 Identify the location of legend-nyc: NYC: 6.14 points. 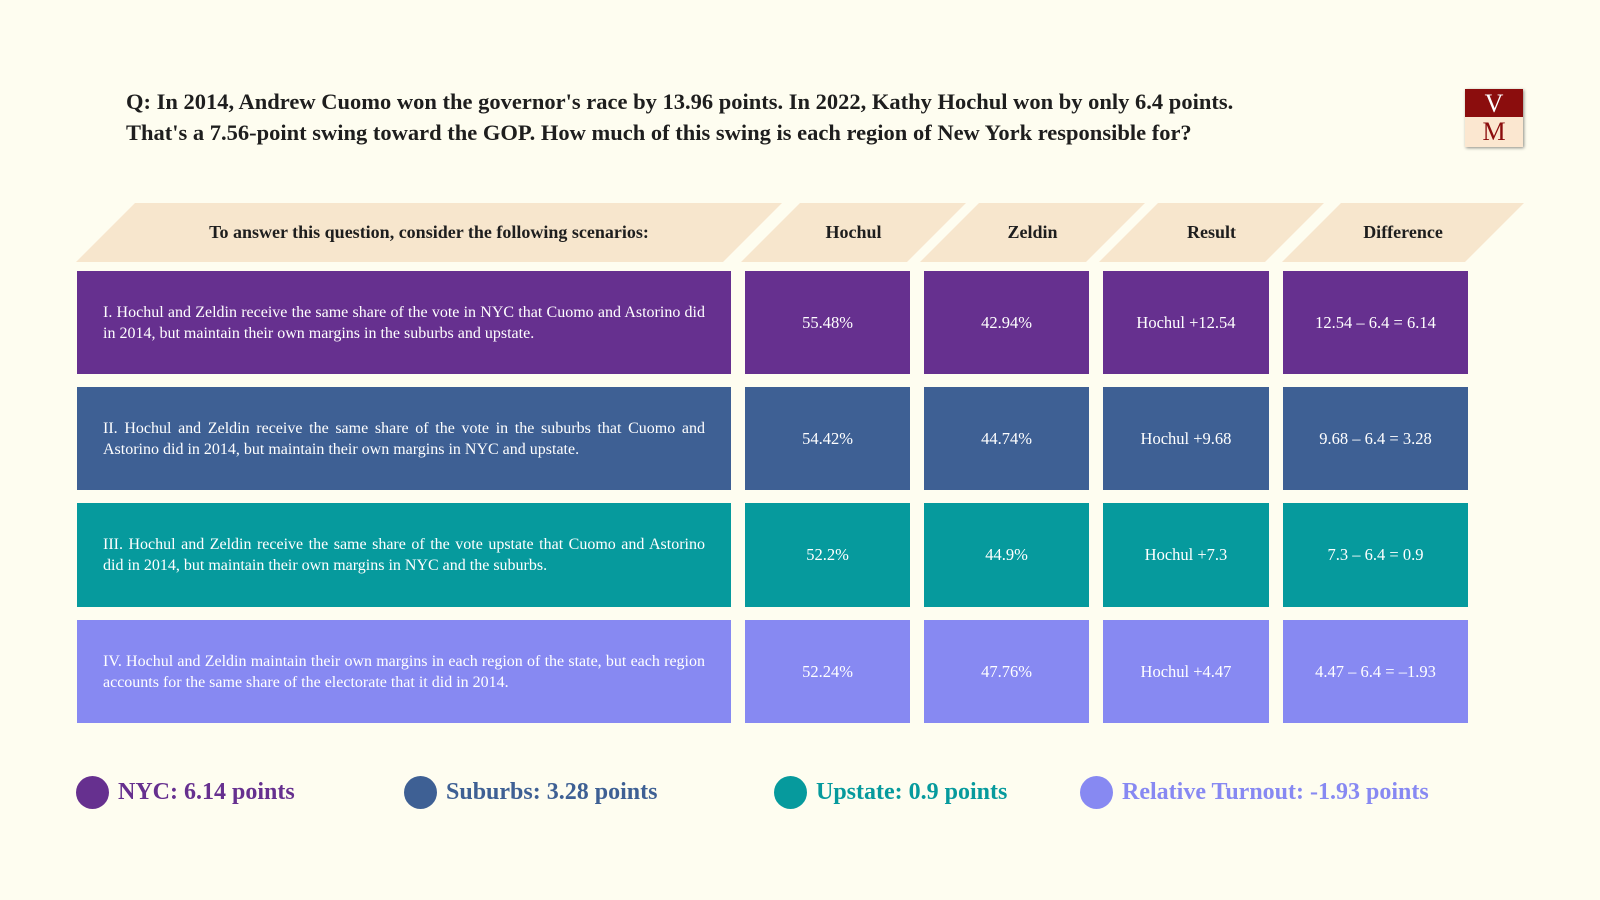
(185, 792).